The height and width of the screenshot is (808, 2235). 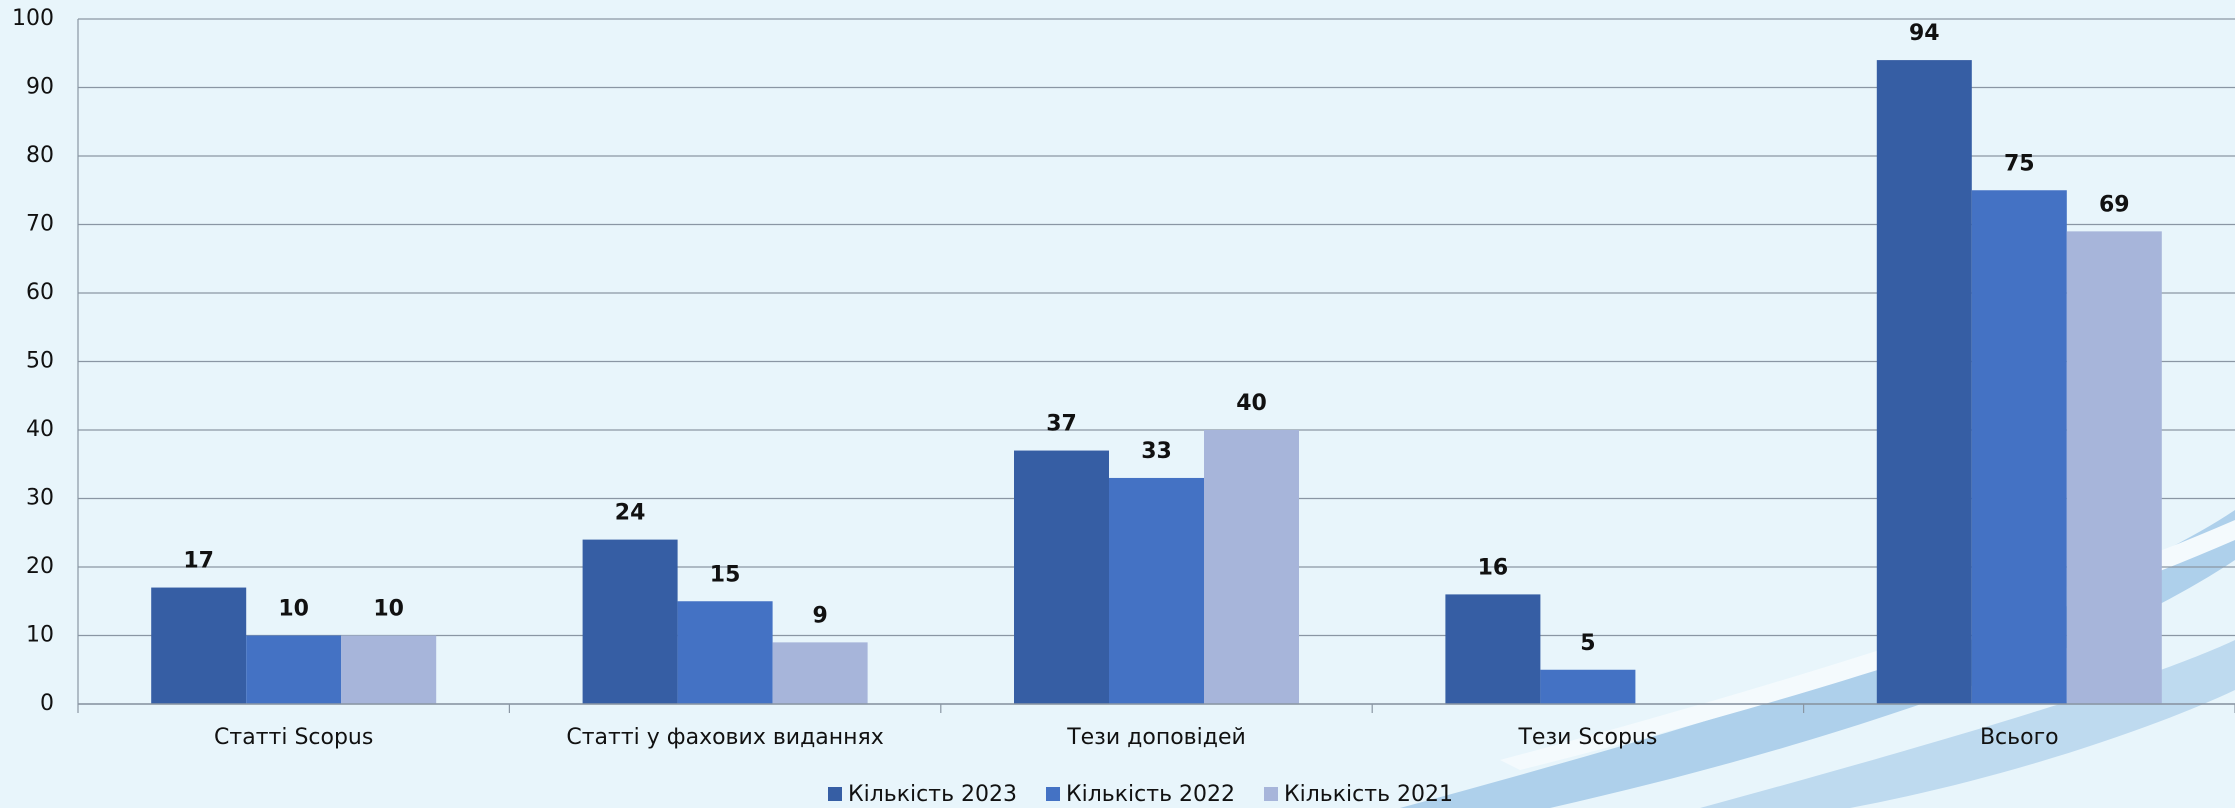 What do you see at coordinates (40, 224) in the screenshot?
I see `y-tick-label: 70` at bounding box center [40, 224].